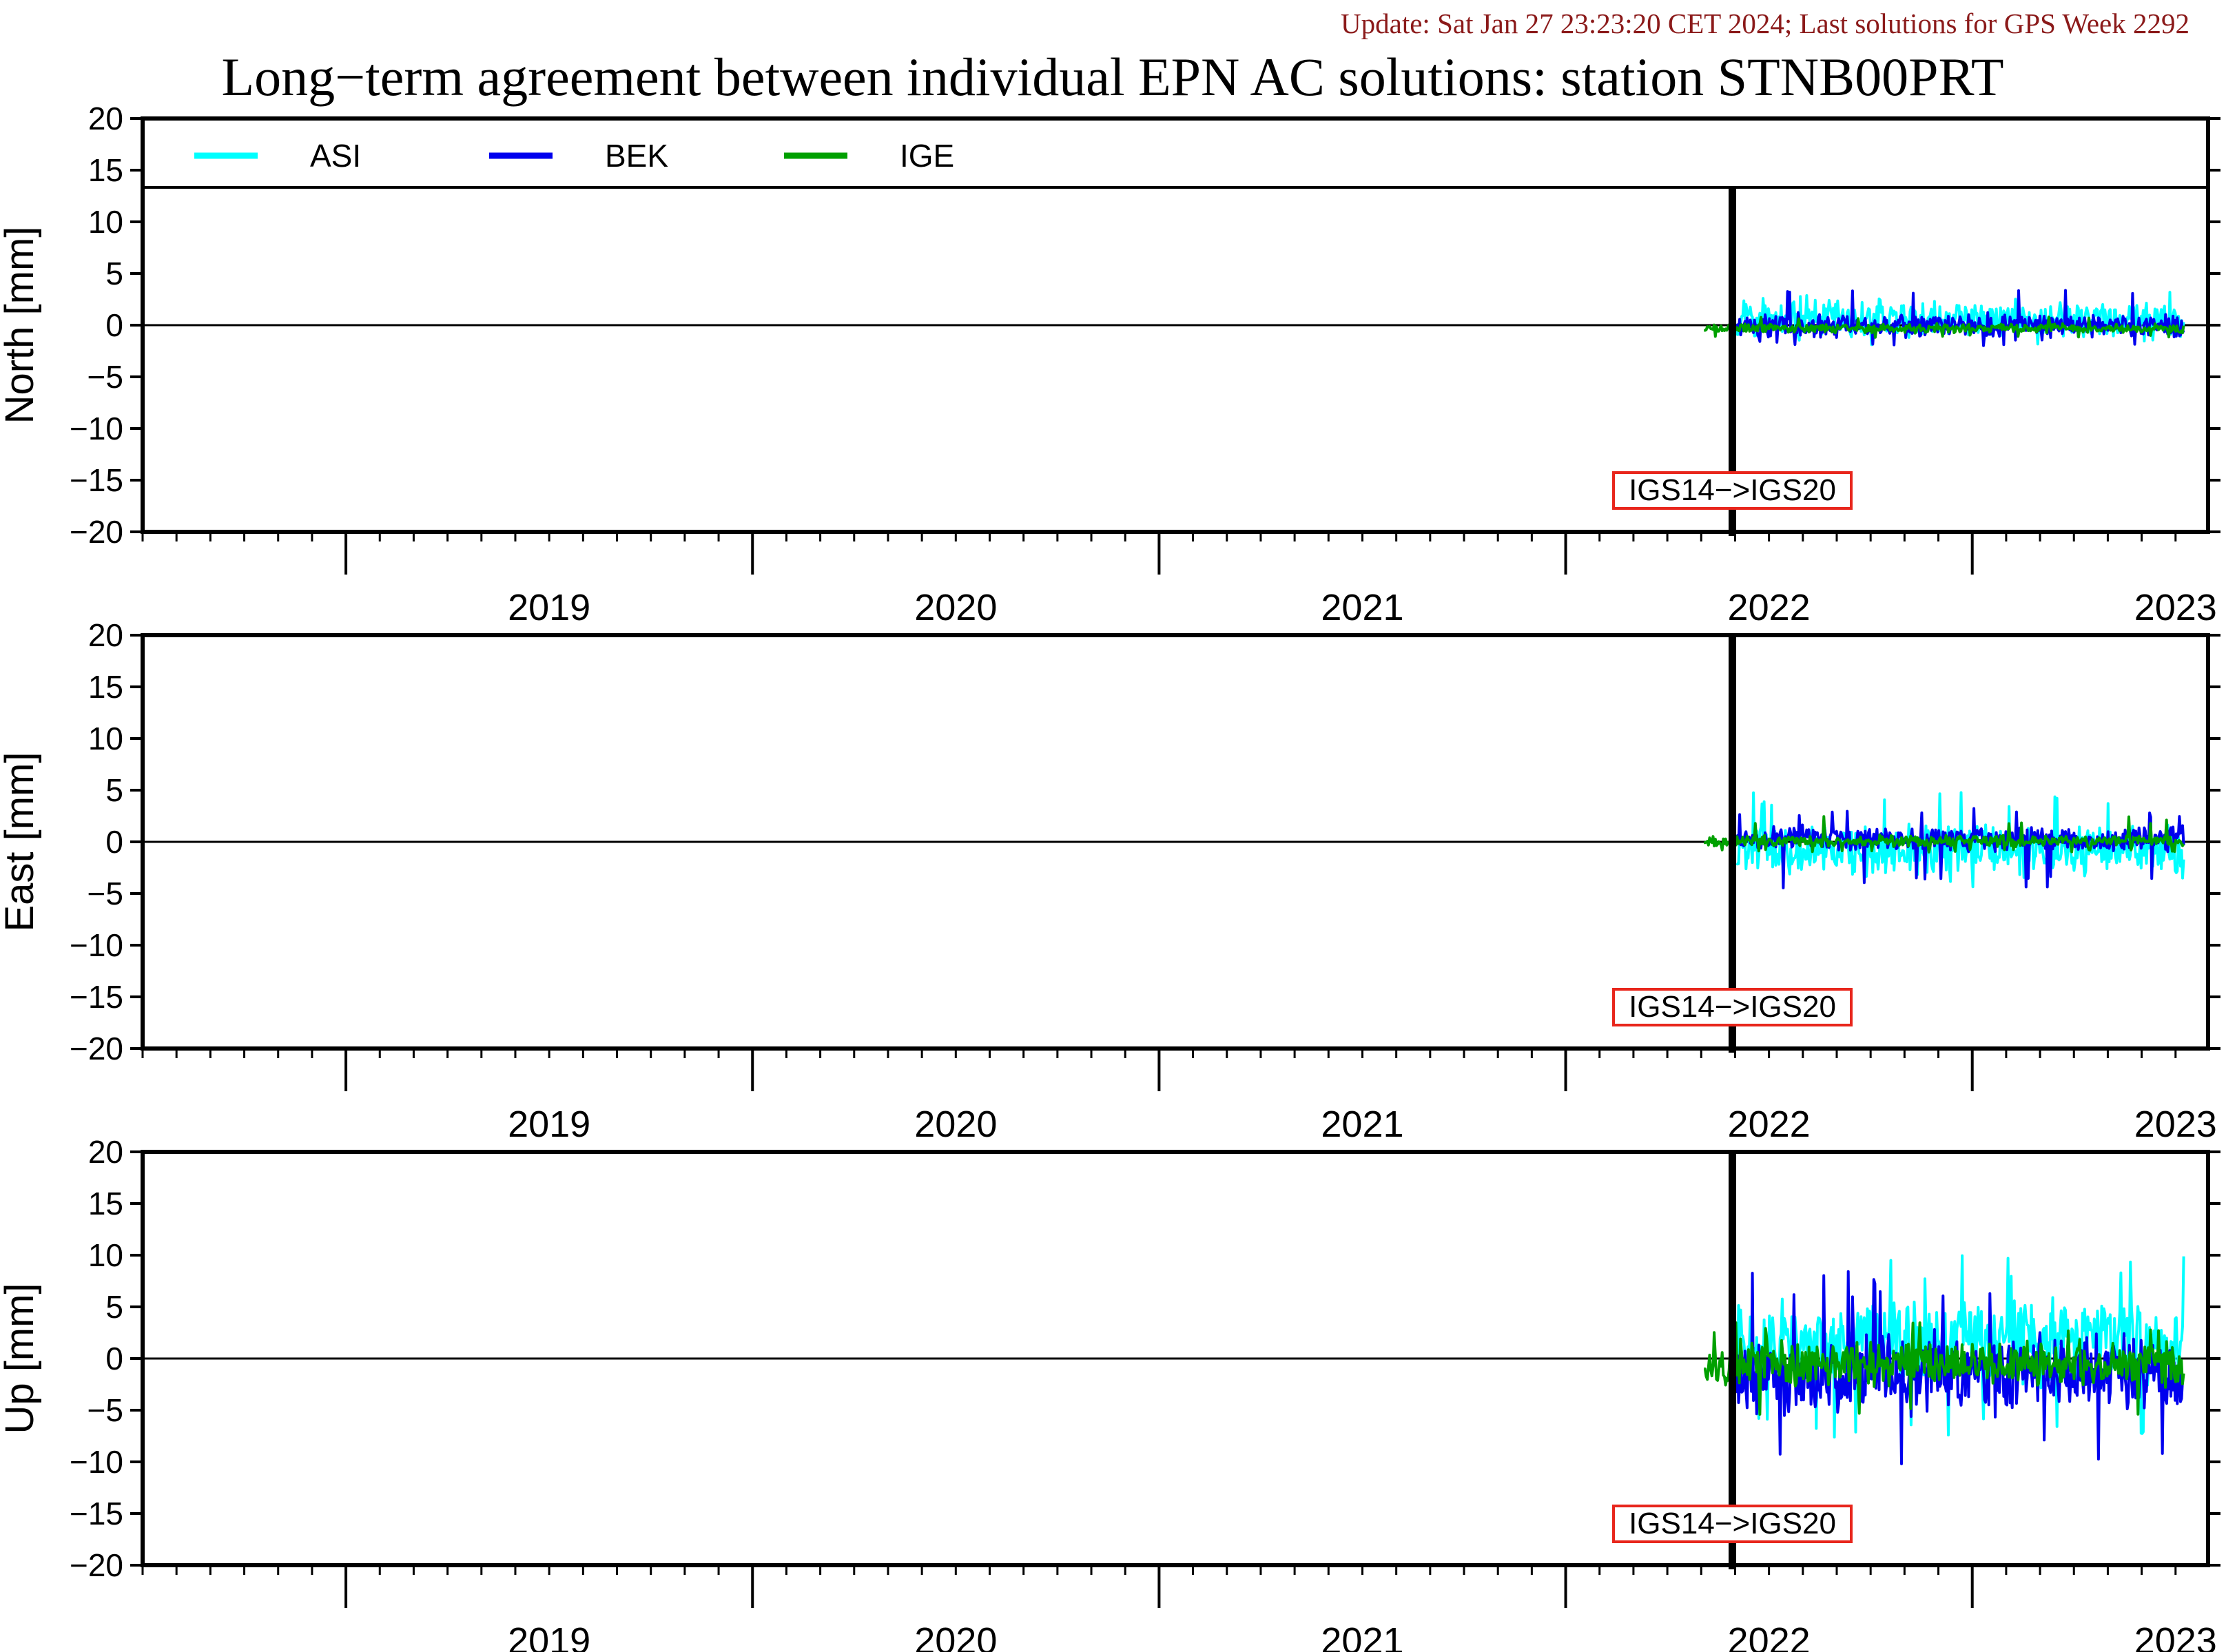 This screenshot has width=2226, height=1652. Describe the element at coordinates (574, 156) in the screenshot. I see `legend: ASI BEK IGE` at that location.